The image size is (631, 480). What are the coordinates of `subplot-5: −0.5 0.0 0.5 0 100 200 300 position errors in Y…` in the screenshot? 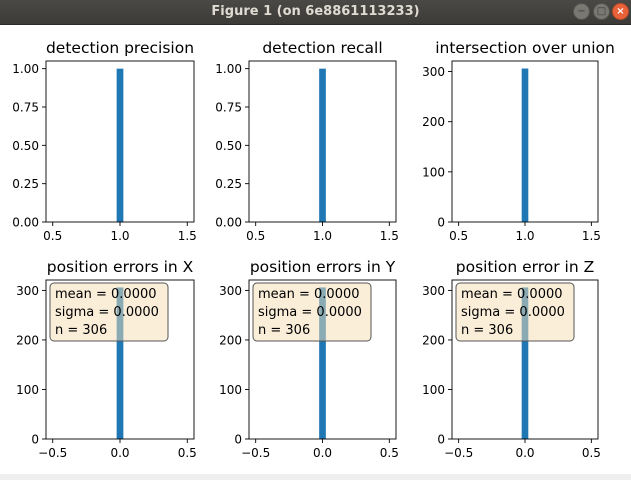 It's located at (309, 359).